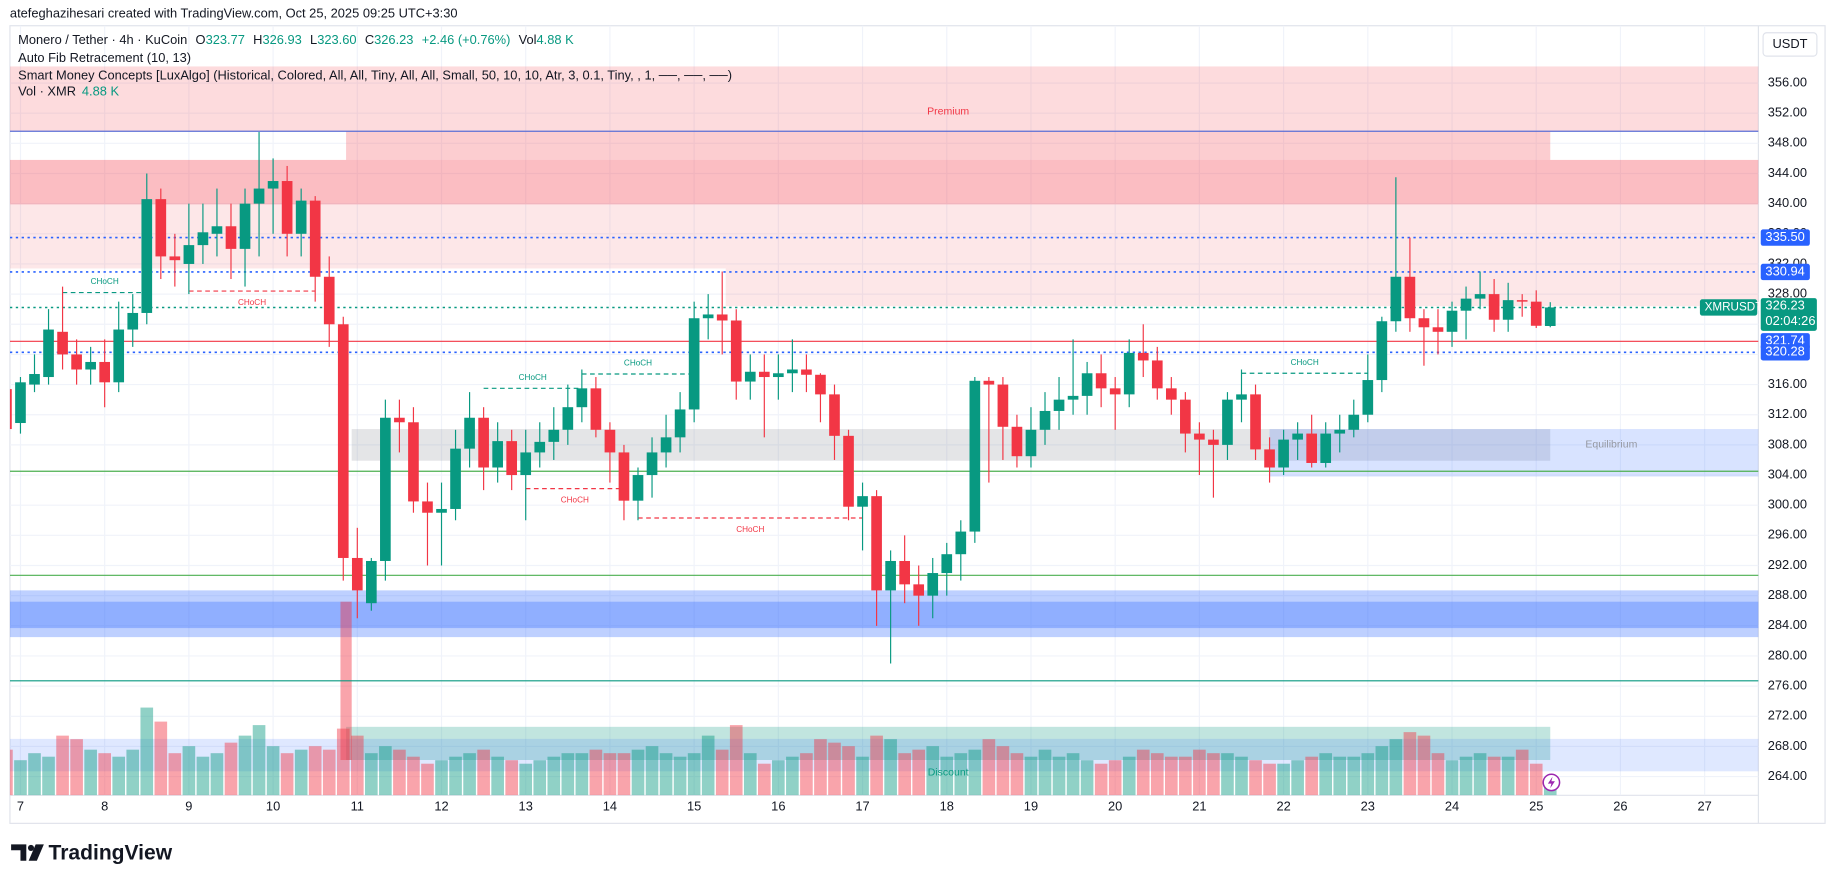 This screenshot has height=883, width=1835. What do you see at coordinates (1611, 445) in the screenshot?
I see `zone-label: Equilibrium` at bounding box center [1611, 445].